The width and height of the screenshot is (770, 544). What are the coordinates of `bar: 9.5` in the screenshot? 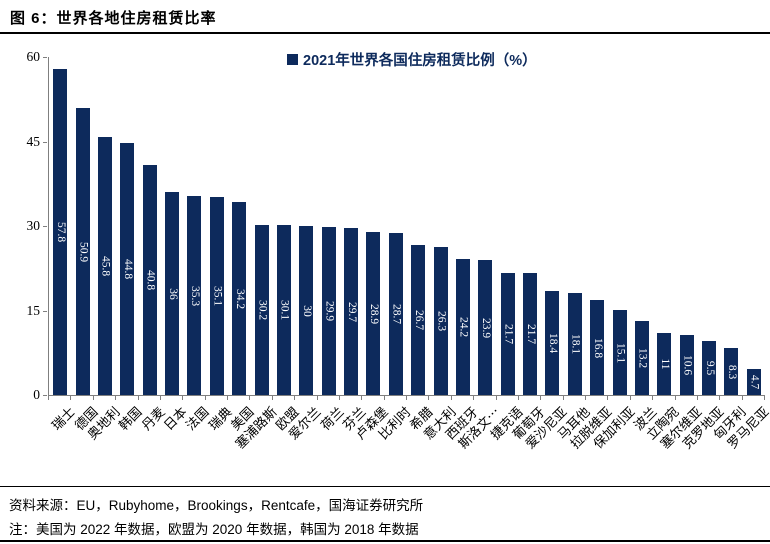 It's located at (709, 368).